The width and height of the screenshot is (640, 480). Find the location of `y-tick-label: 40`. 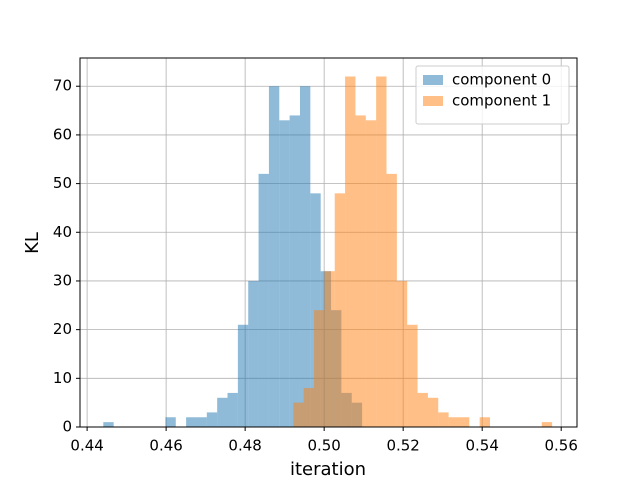

y-tick-label: 40 is located at coordinates (62, 232).